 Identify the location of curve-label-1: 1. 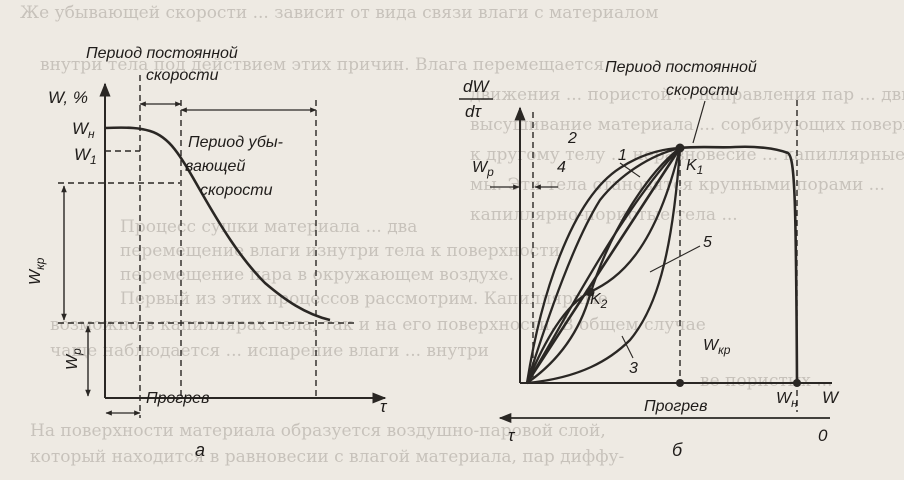
(622, 155).